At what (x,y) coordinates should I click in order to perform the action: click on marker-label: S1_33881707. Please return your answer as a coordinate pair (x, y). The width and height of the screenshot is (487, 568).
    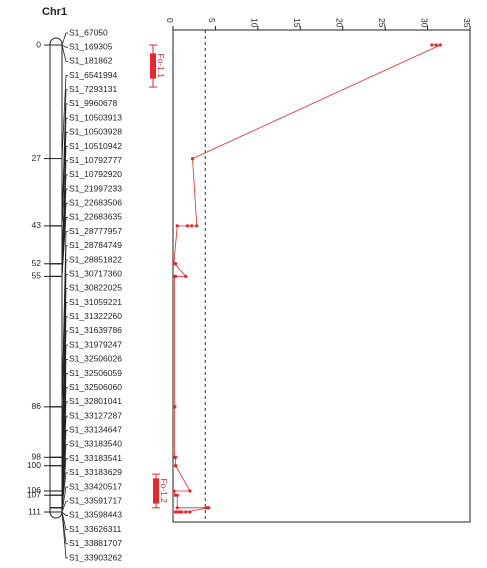
    Looking at the image, I should click on (95, 543).